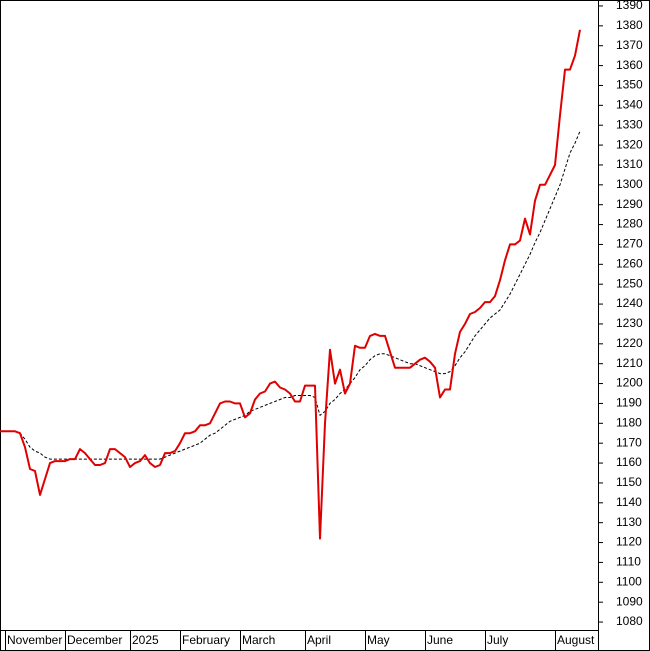 Image resolution: width=650 pixels, height=651 pixels. I want to click on y-tick-label: 1210, so click(629, 363).